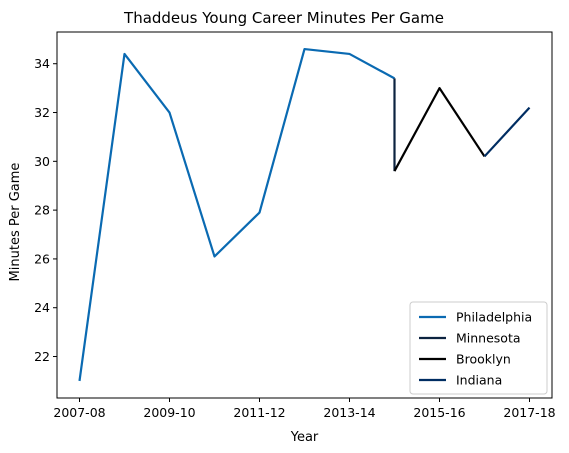  I want to click on legend-entry: Brooklyn, so click(483, 359).